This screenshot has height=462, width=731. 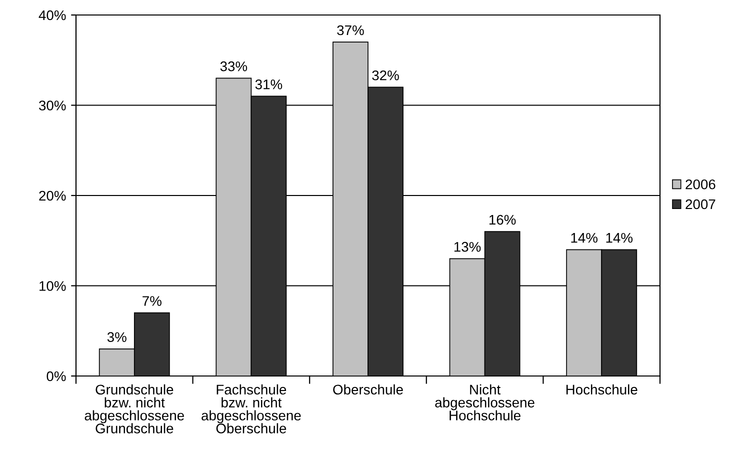 What do you see at coordinates (602, 389) in the screenshot?
I see `x-tick-label: Hochschule` at bounding box center [602, 389].